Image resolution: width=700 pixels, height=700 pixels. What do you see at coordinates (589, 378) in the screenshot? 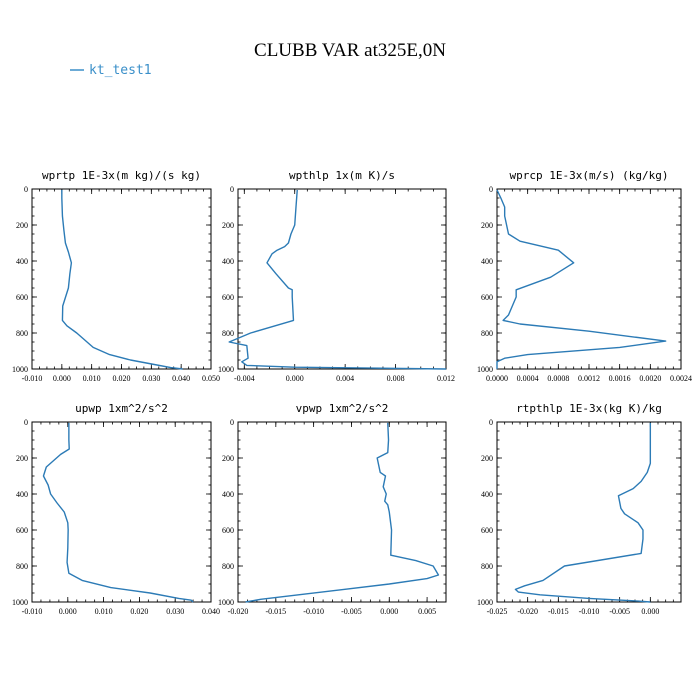
I see `x-tick-label: 0.0012` at bounding box center [589, 378].